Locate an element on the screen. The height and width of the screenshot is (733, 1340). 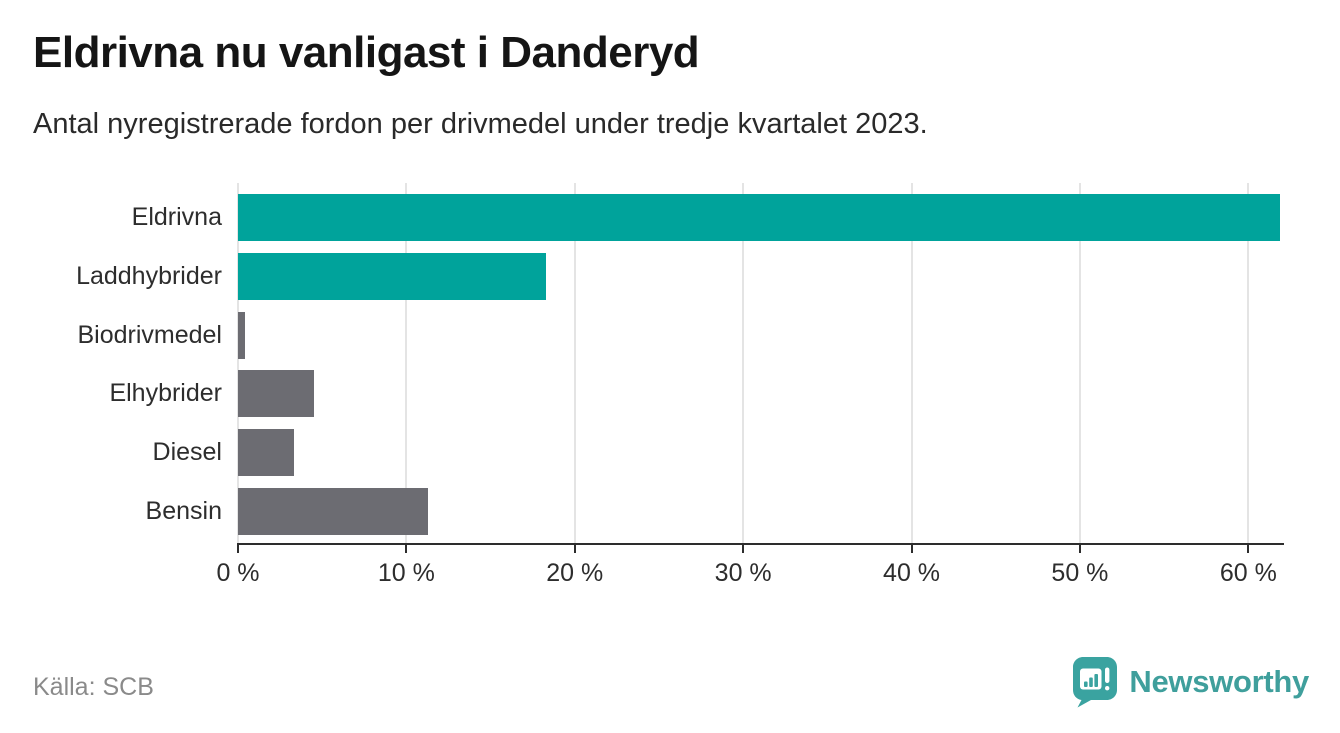
category-label: Eldrivna is located at coordinates (176, 217).